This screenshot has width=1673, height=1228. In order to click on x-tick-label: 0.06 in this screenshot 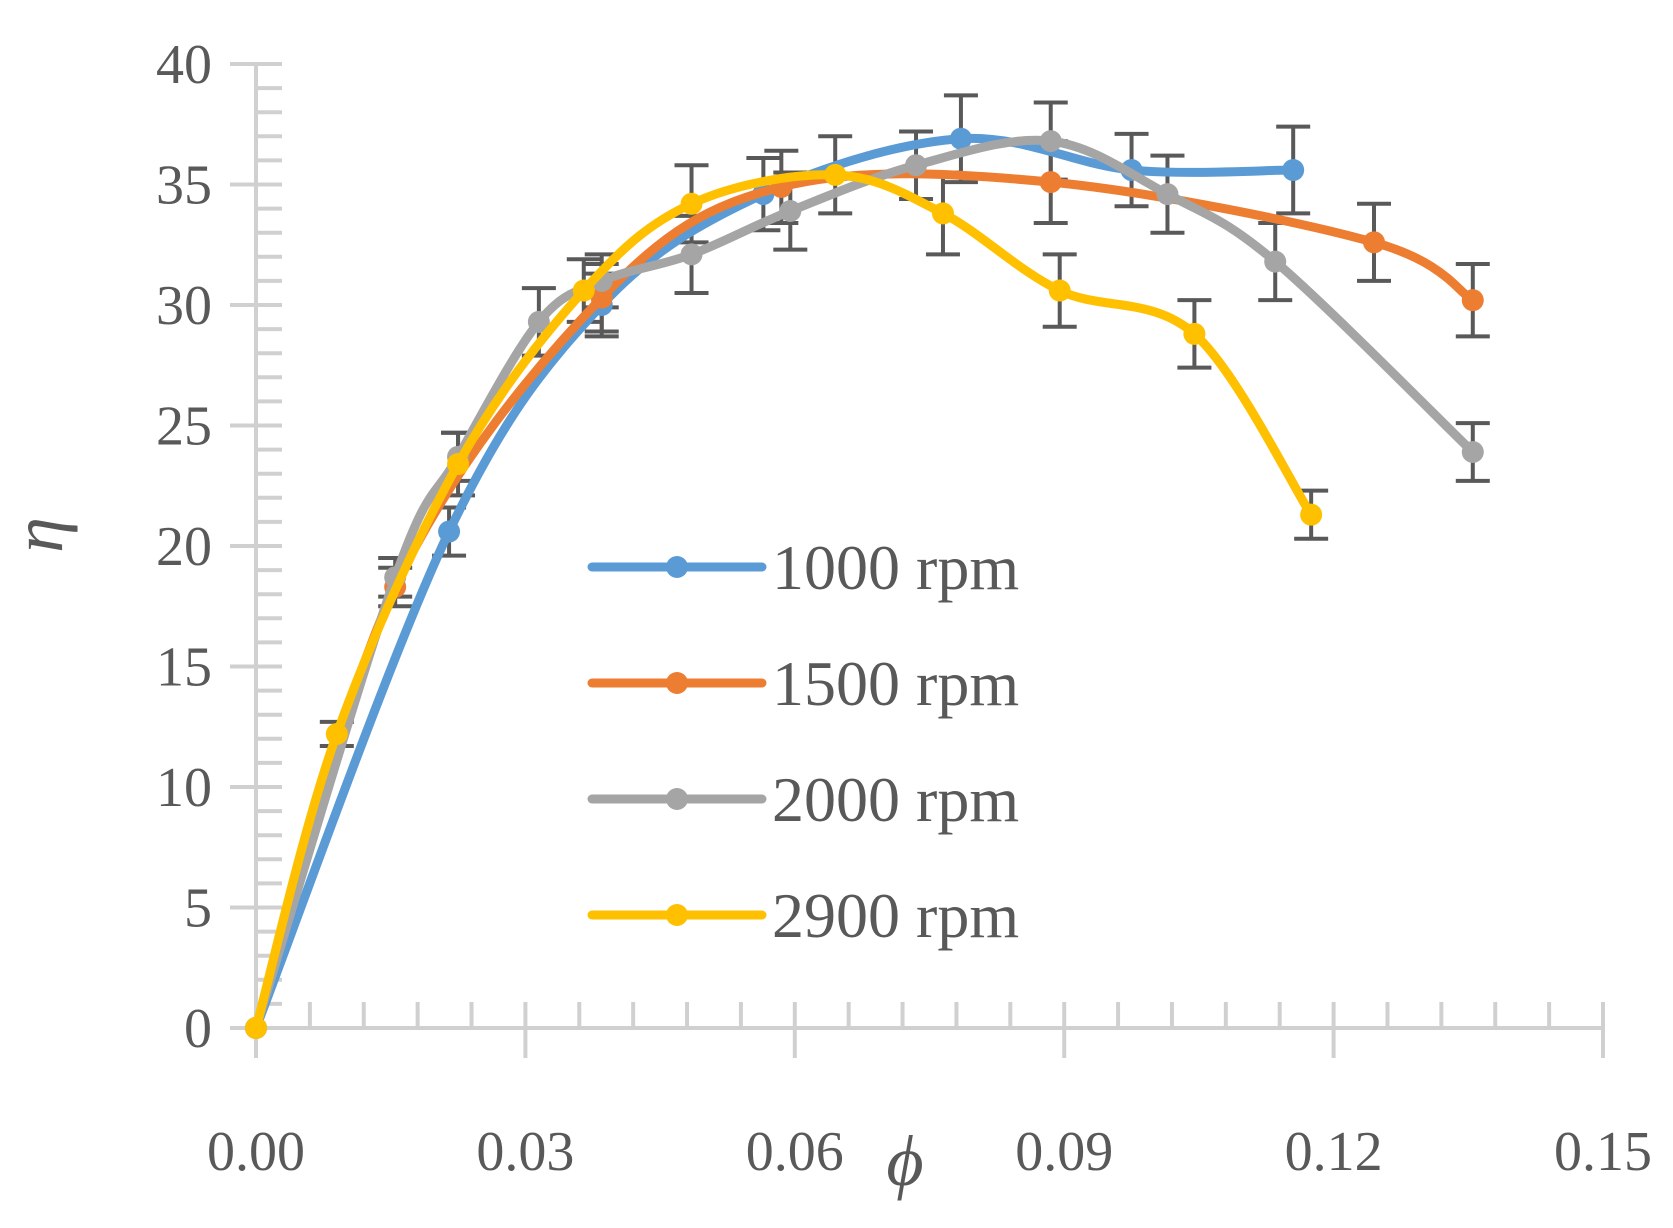, I will do `click(795, 1152)`.